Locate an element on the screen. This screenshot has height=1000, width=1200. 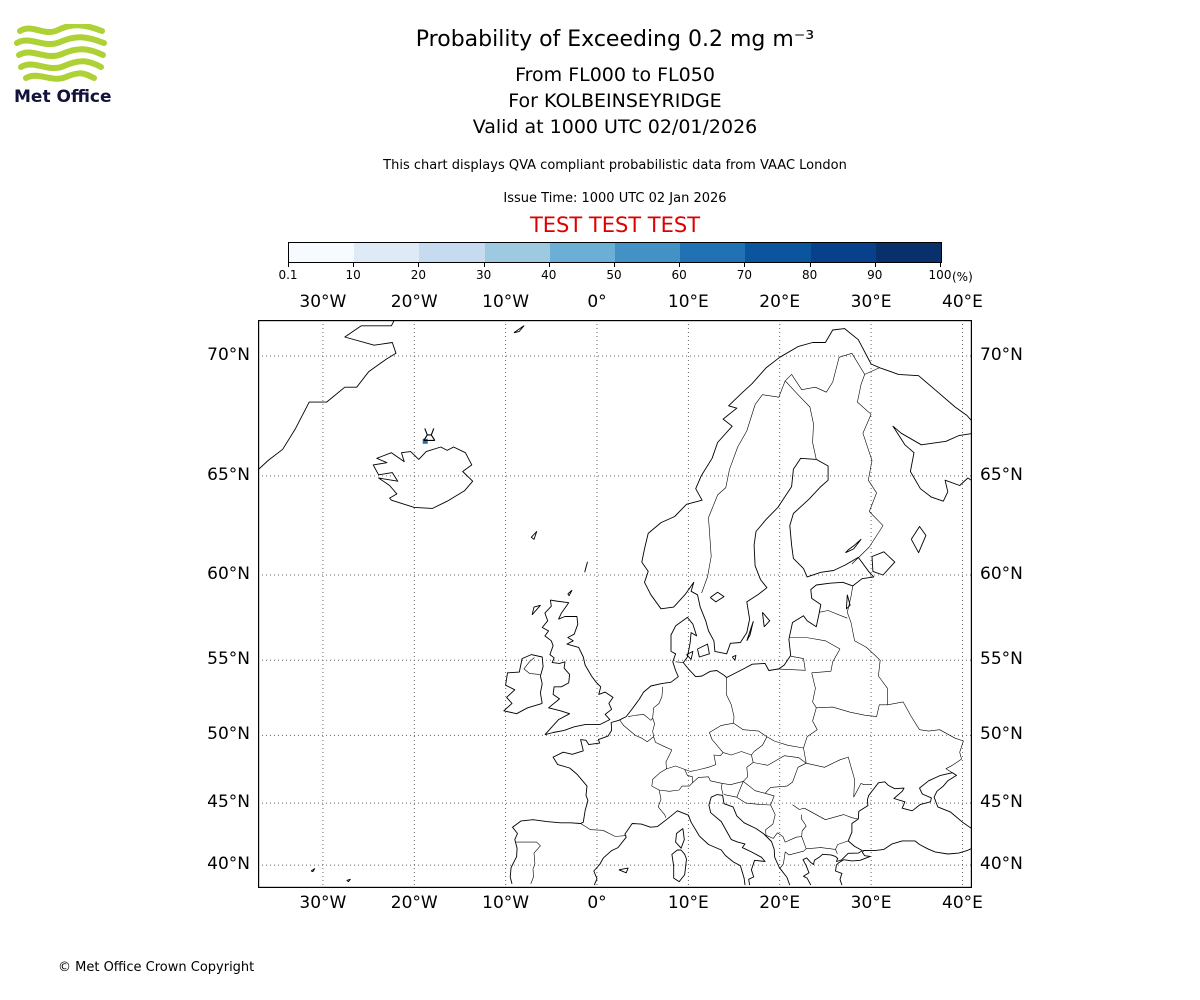
met-office-waves-icon is located at coordinates (60, 52).